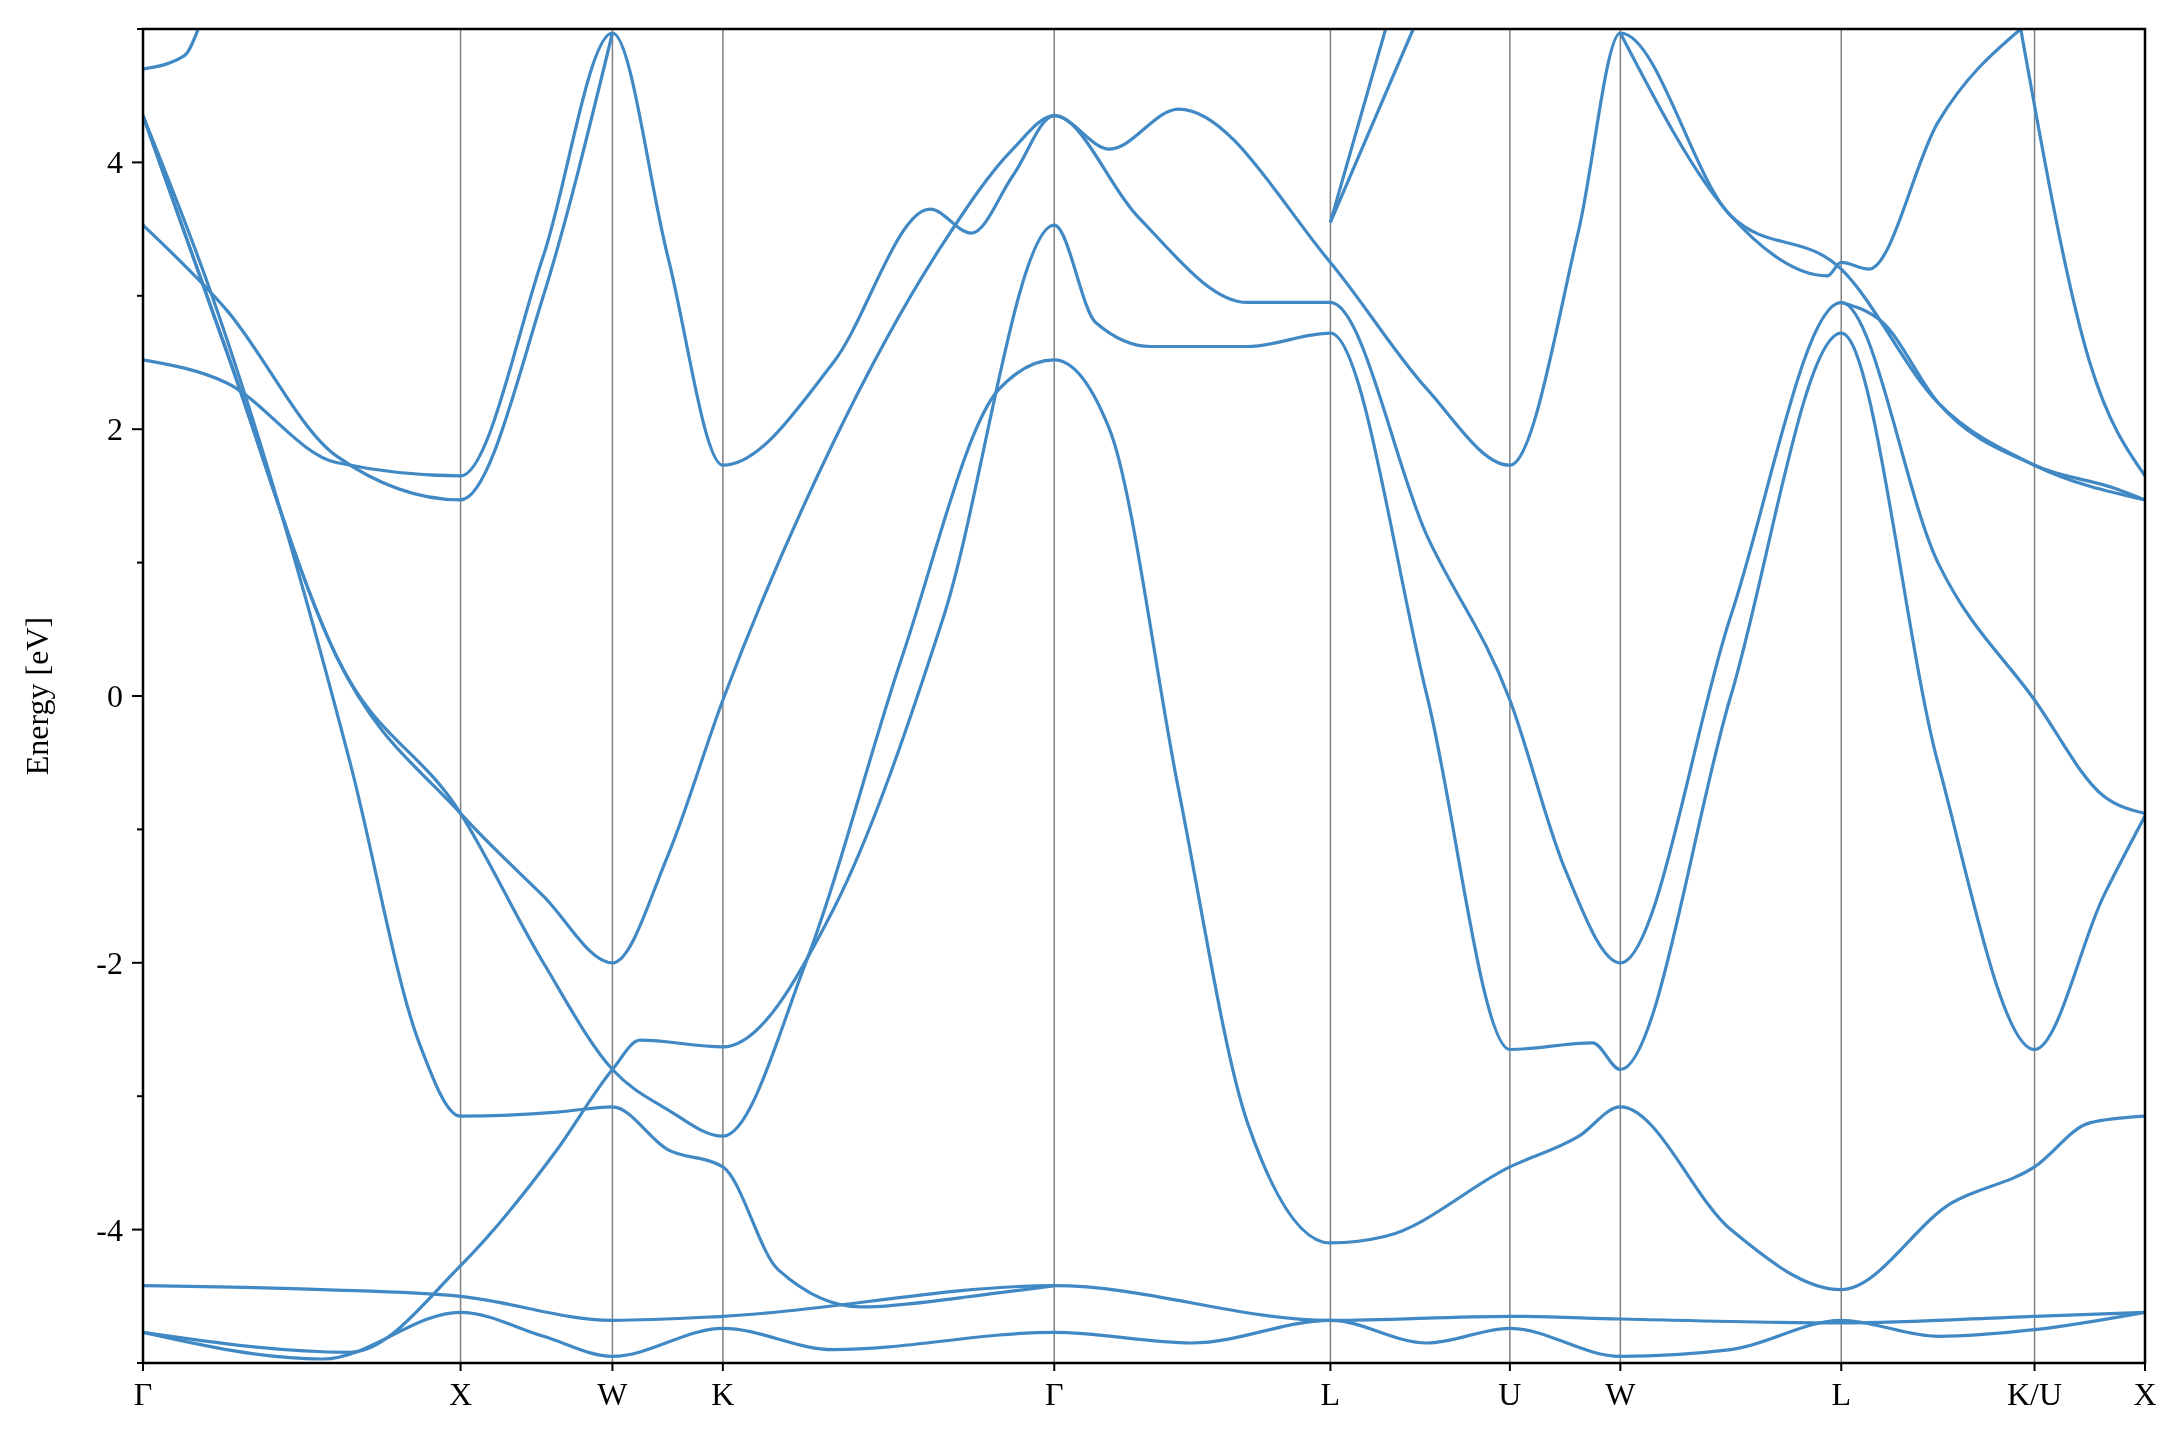 This screenshot has height=1440, width=2160. Describe the element at coordinates (1510, 1394) in the screenshot. I see `x-tick-label: U` at that location.